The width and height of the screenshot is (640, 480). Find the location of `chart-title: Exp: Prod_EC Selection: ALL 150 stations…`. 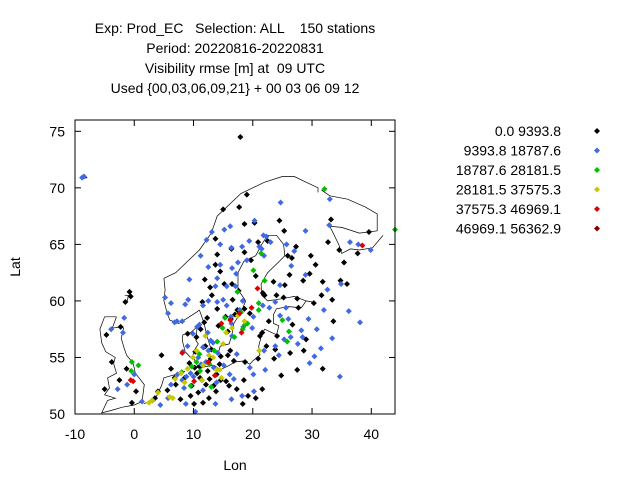

chart-title: Exp: Prod_EC Selection: ALL 150 stations… is located at coordinates (235, 58).